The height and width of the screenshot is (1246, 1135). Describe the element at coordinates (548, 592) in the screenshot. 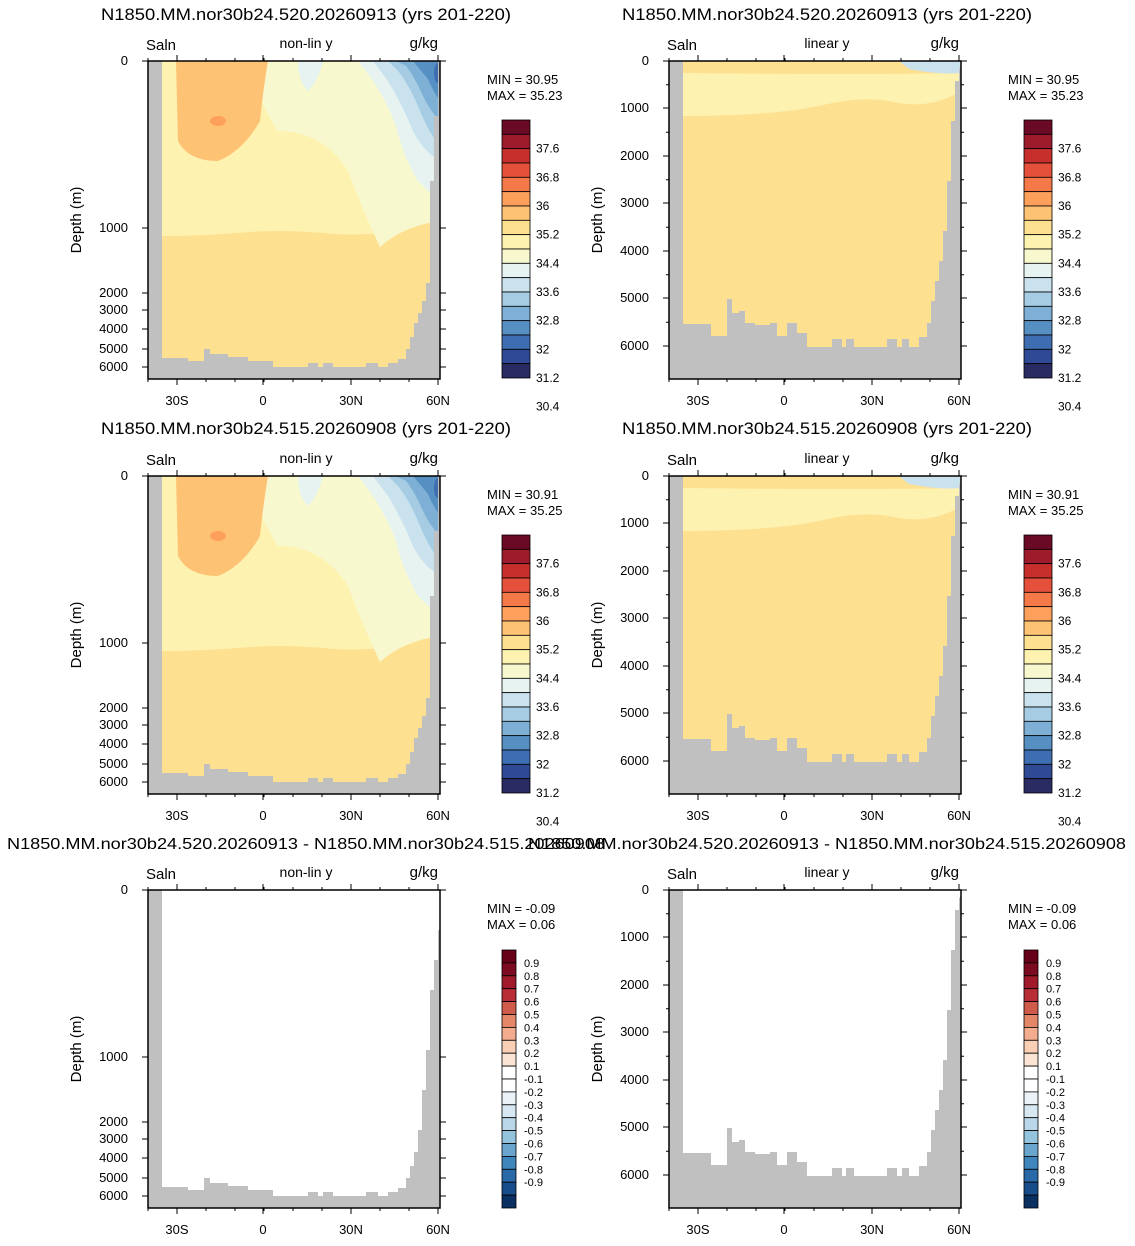

I see `colorbar-label: 36.8` at that location.